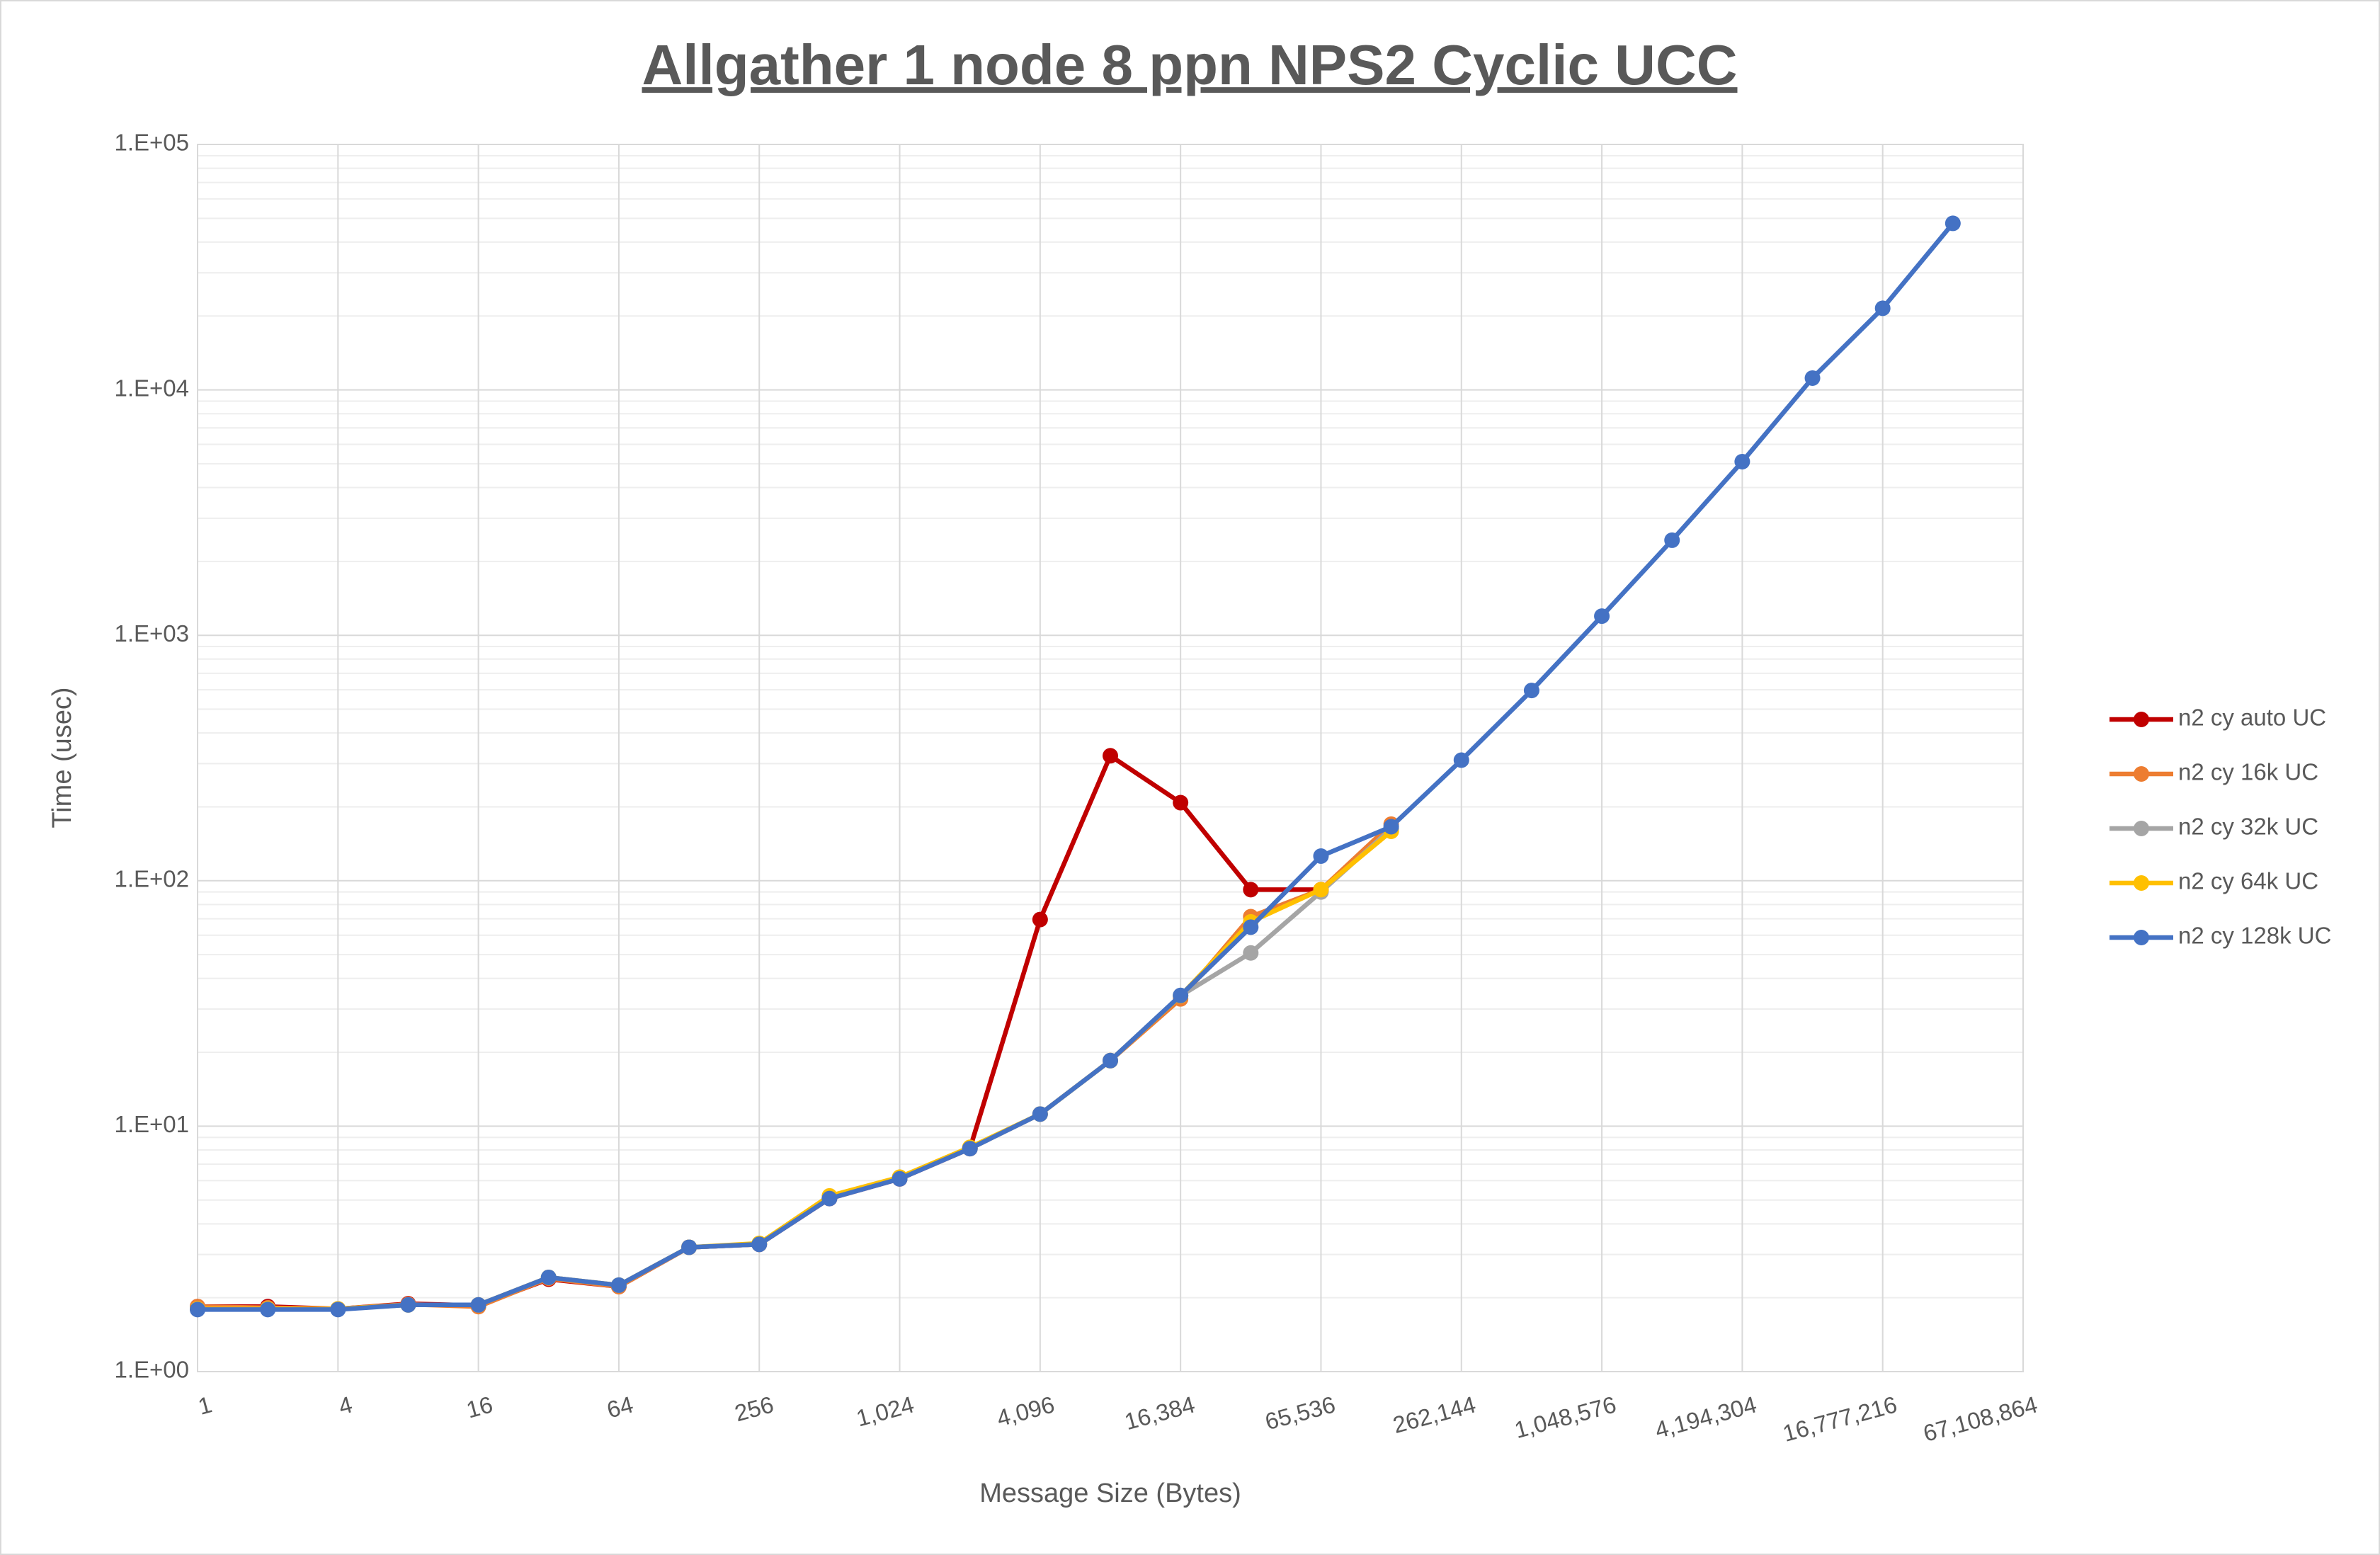 The height and width of the screenshot is (1555, 2380). I want to click on y-tick-label: 1.E+02, so click(151, 879).